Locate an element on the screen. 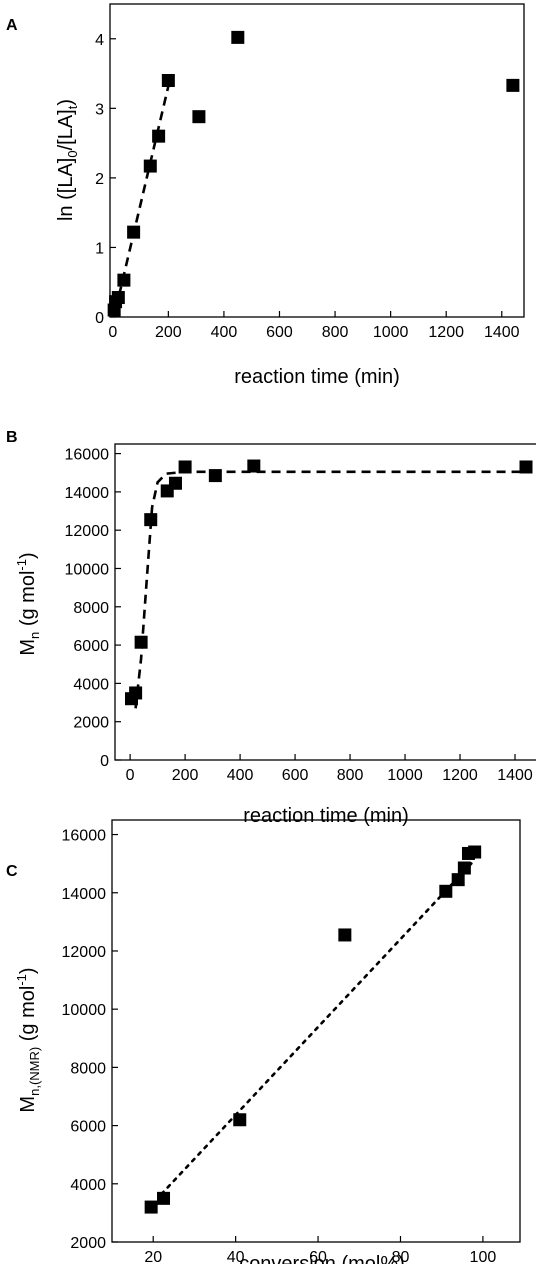  panel-b-y-axis-title: Mn (g mol-1) is located at coordinates (28, 603).